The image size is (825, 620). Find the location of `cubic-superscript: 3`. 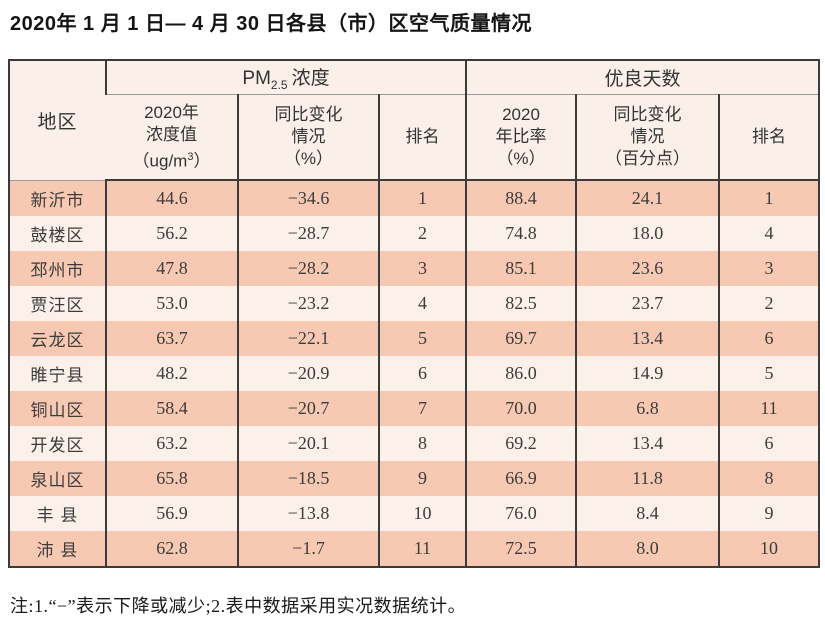

cubic-superscript: 3 is located at coordinates (190, 156).